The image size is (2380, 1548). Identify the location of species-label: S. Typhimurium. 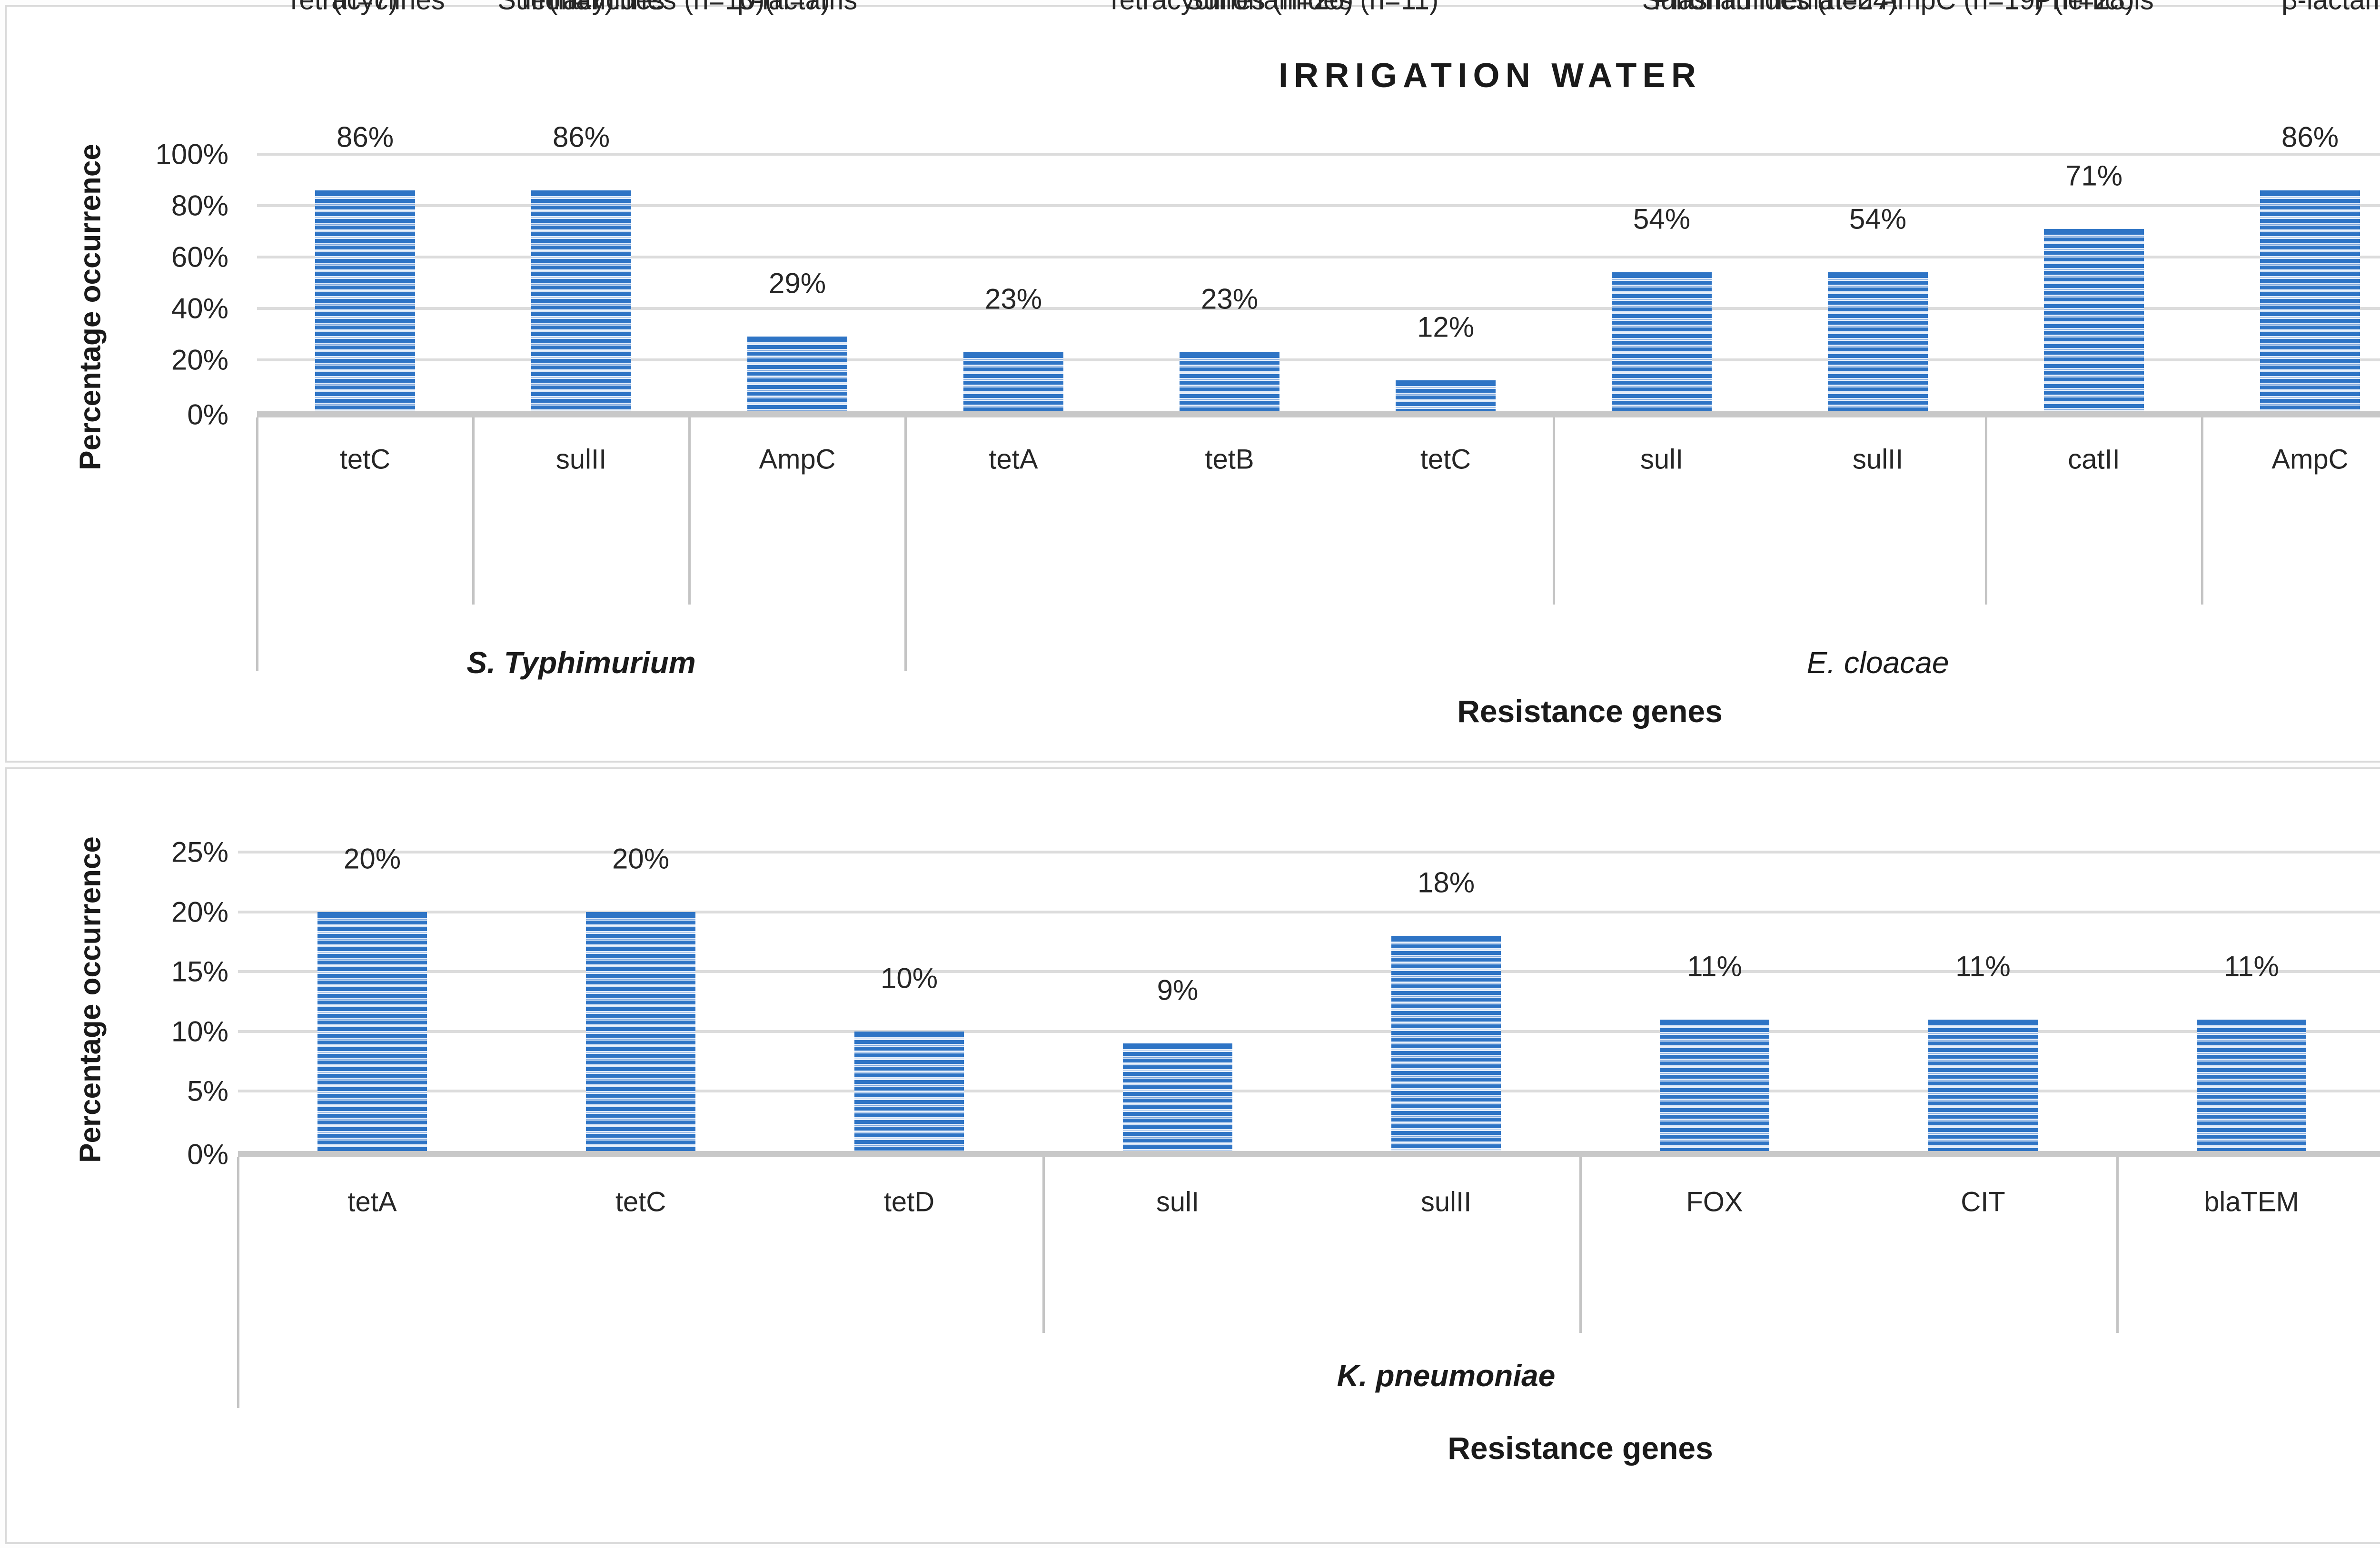
(581, 663).